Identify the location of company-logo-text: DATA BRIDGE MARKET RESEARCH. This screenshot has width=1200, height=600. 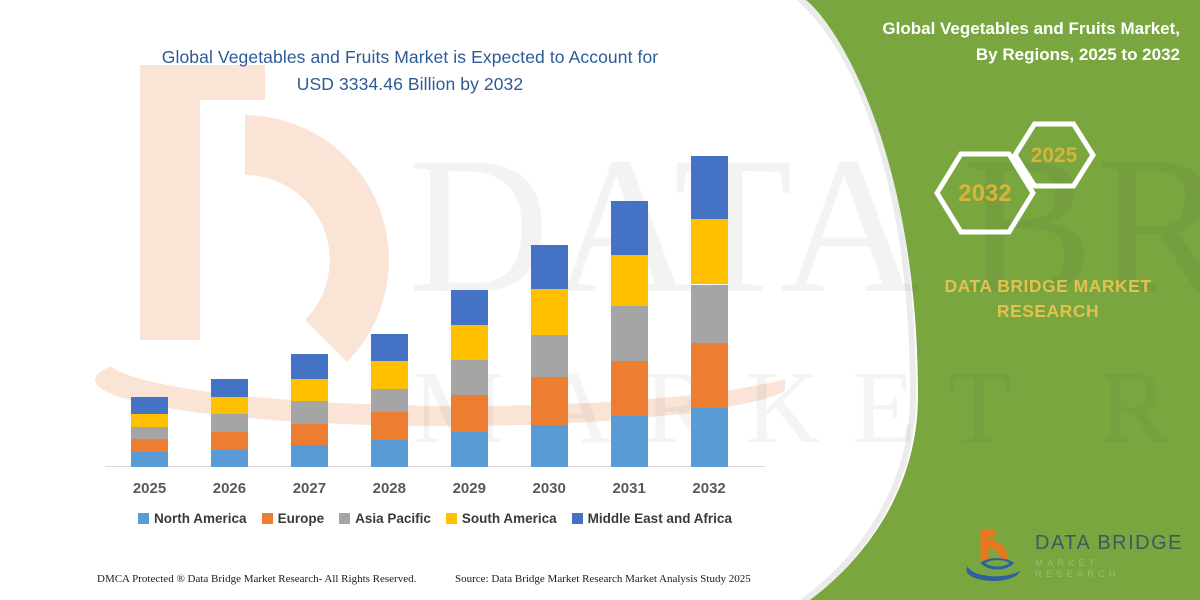
(1111, 556).